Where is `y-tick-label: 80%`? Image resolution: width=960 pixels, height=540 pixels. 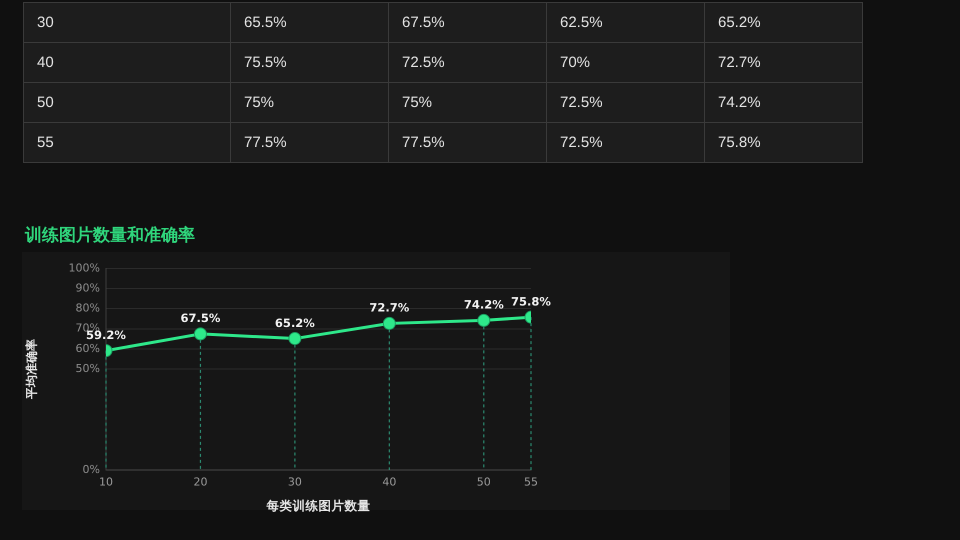
y-tick-label: 80% is located at coordinates (88, 308).